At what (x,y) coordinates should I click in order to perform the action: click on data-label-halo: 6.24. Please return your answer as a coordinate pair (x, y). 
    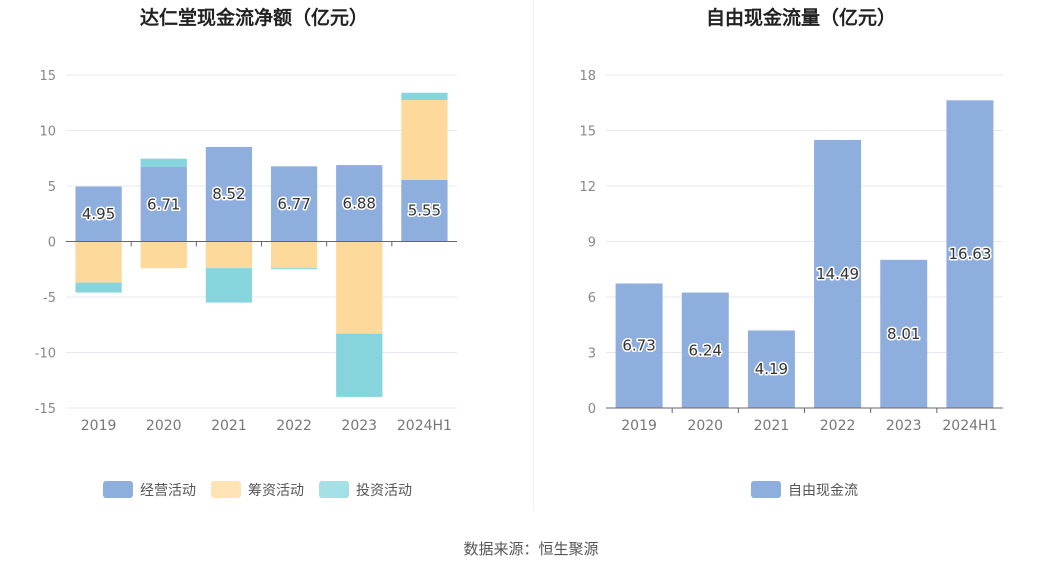
    Looking at the image, I should click on (705, 350).